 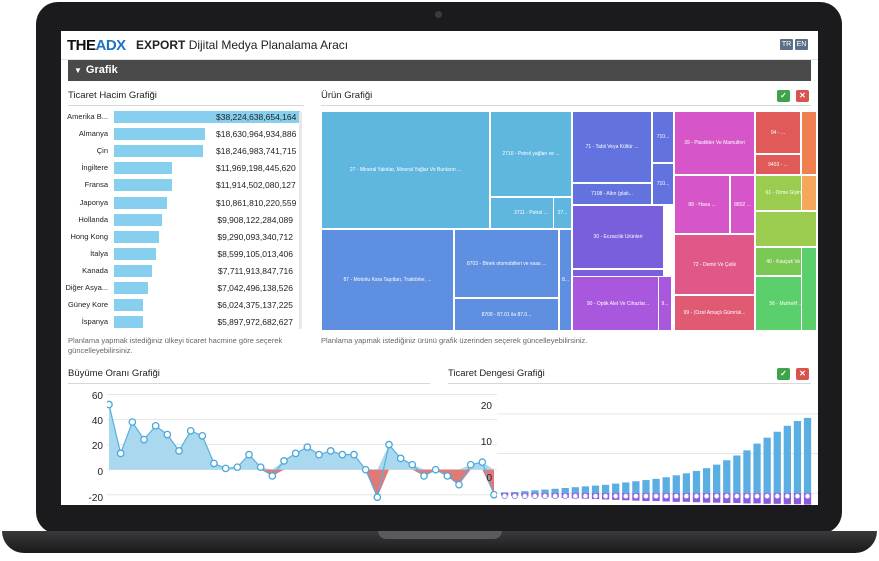 I want to click on treemap-tile: 30 - Eczacılık Ürünleri, so click(x=618, y=237).